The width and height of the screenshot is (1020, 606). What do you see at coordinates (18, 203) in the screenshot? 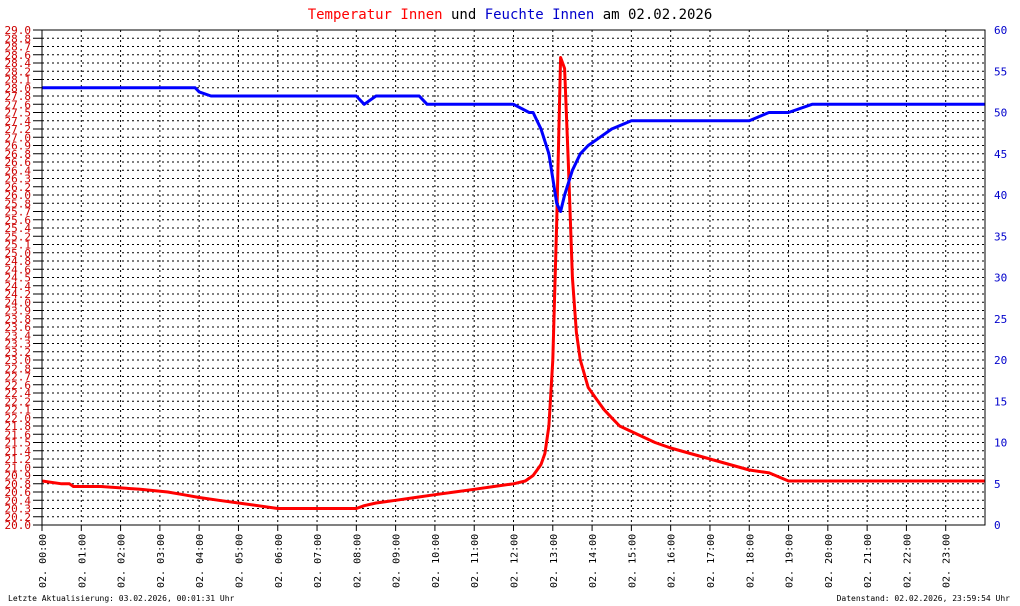
I see `y-left-tick-label: 25.8` at bounding box center [18, 203].